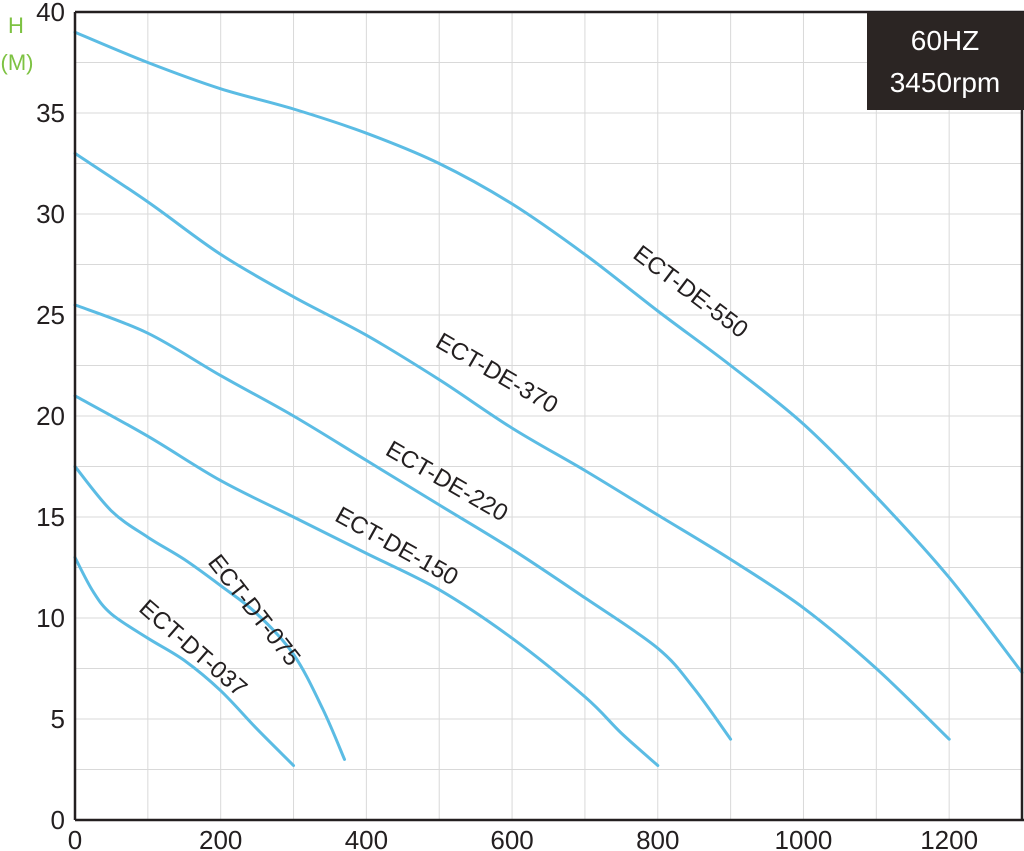  I want to click on x-tick-label: 600, so click(511, 838).